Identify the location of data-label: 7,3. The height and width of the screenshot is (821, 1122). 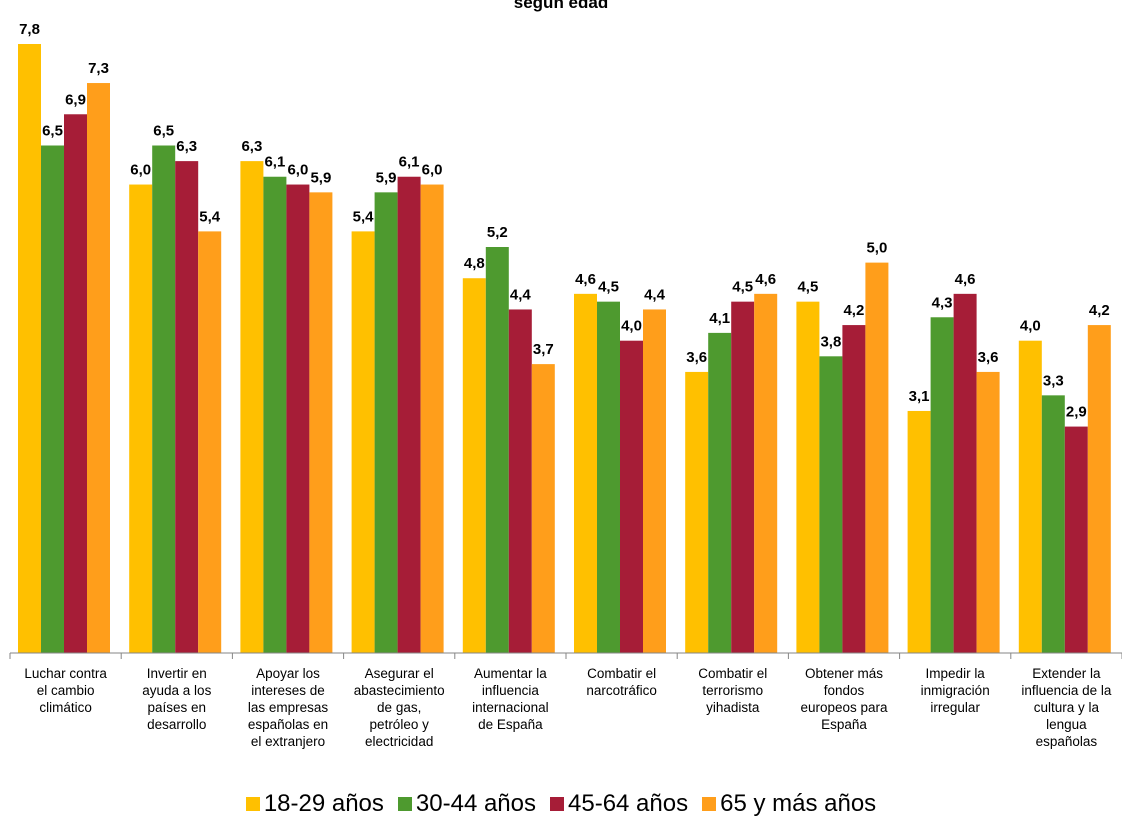
(98, 68).